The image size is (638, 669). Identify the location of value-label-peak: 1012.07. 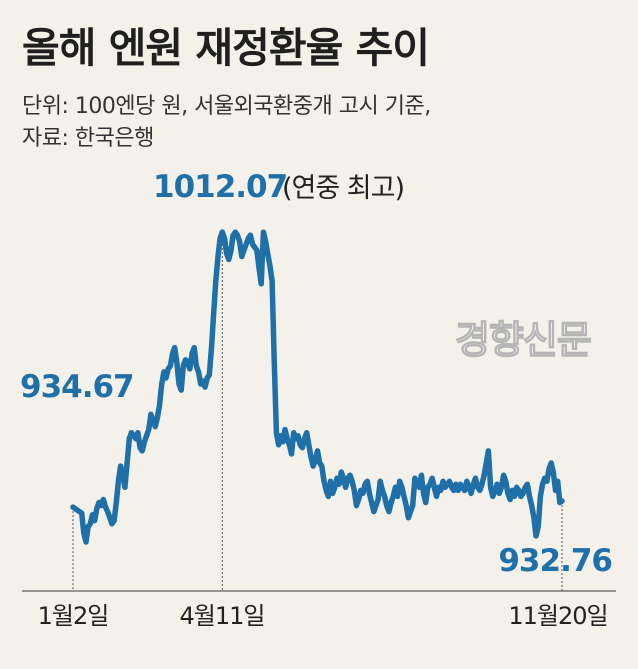
(220, 187).